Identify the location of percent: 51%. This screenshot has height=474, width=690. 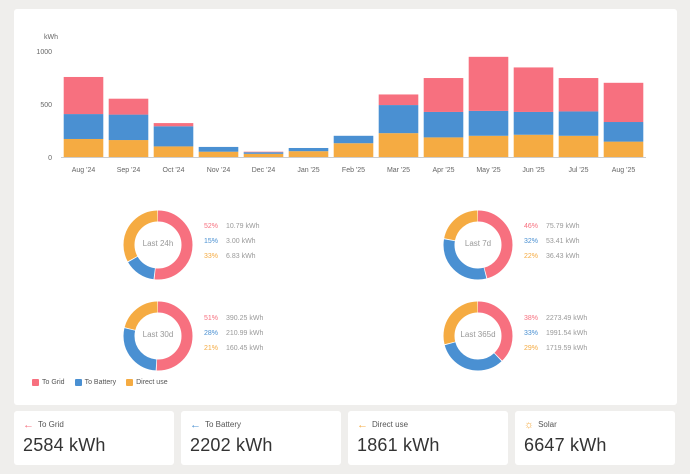
(211, 318).